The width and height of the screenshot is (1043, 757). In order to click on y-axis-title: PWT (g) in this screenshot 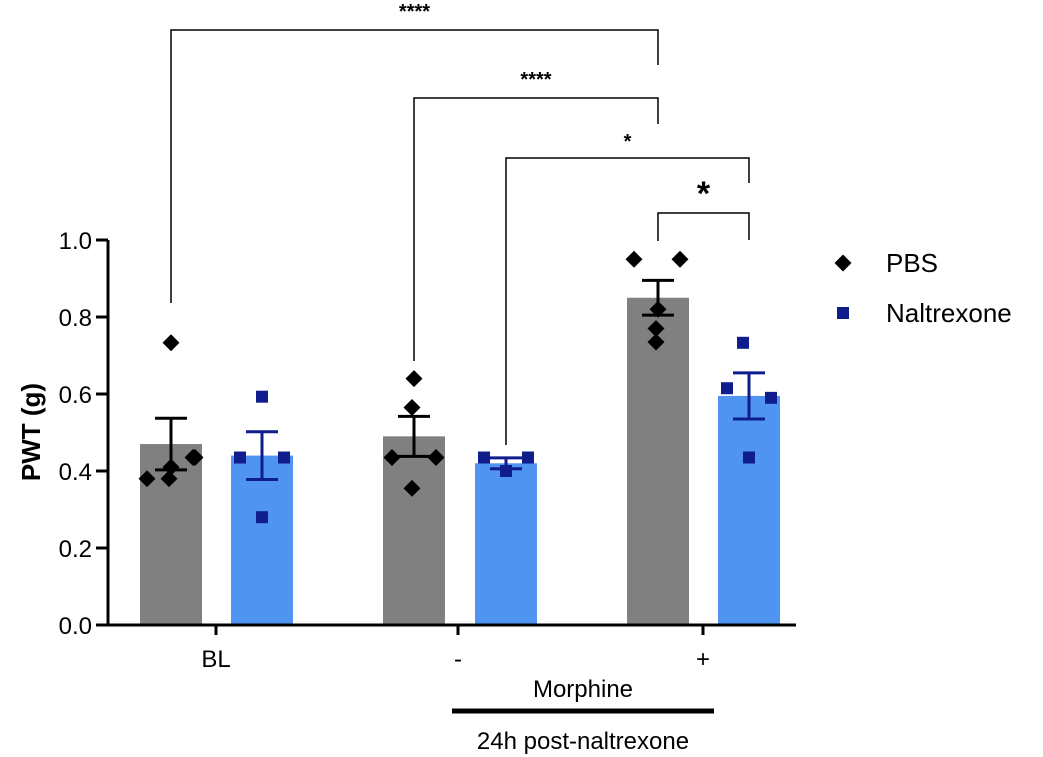, I will do `click(31, 432)`.